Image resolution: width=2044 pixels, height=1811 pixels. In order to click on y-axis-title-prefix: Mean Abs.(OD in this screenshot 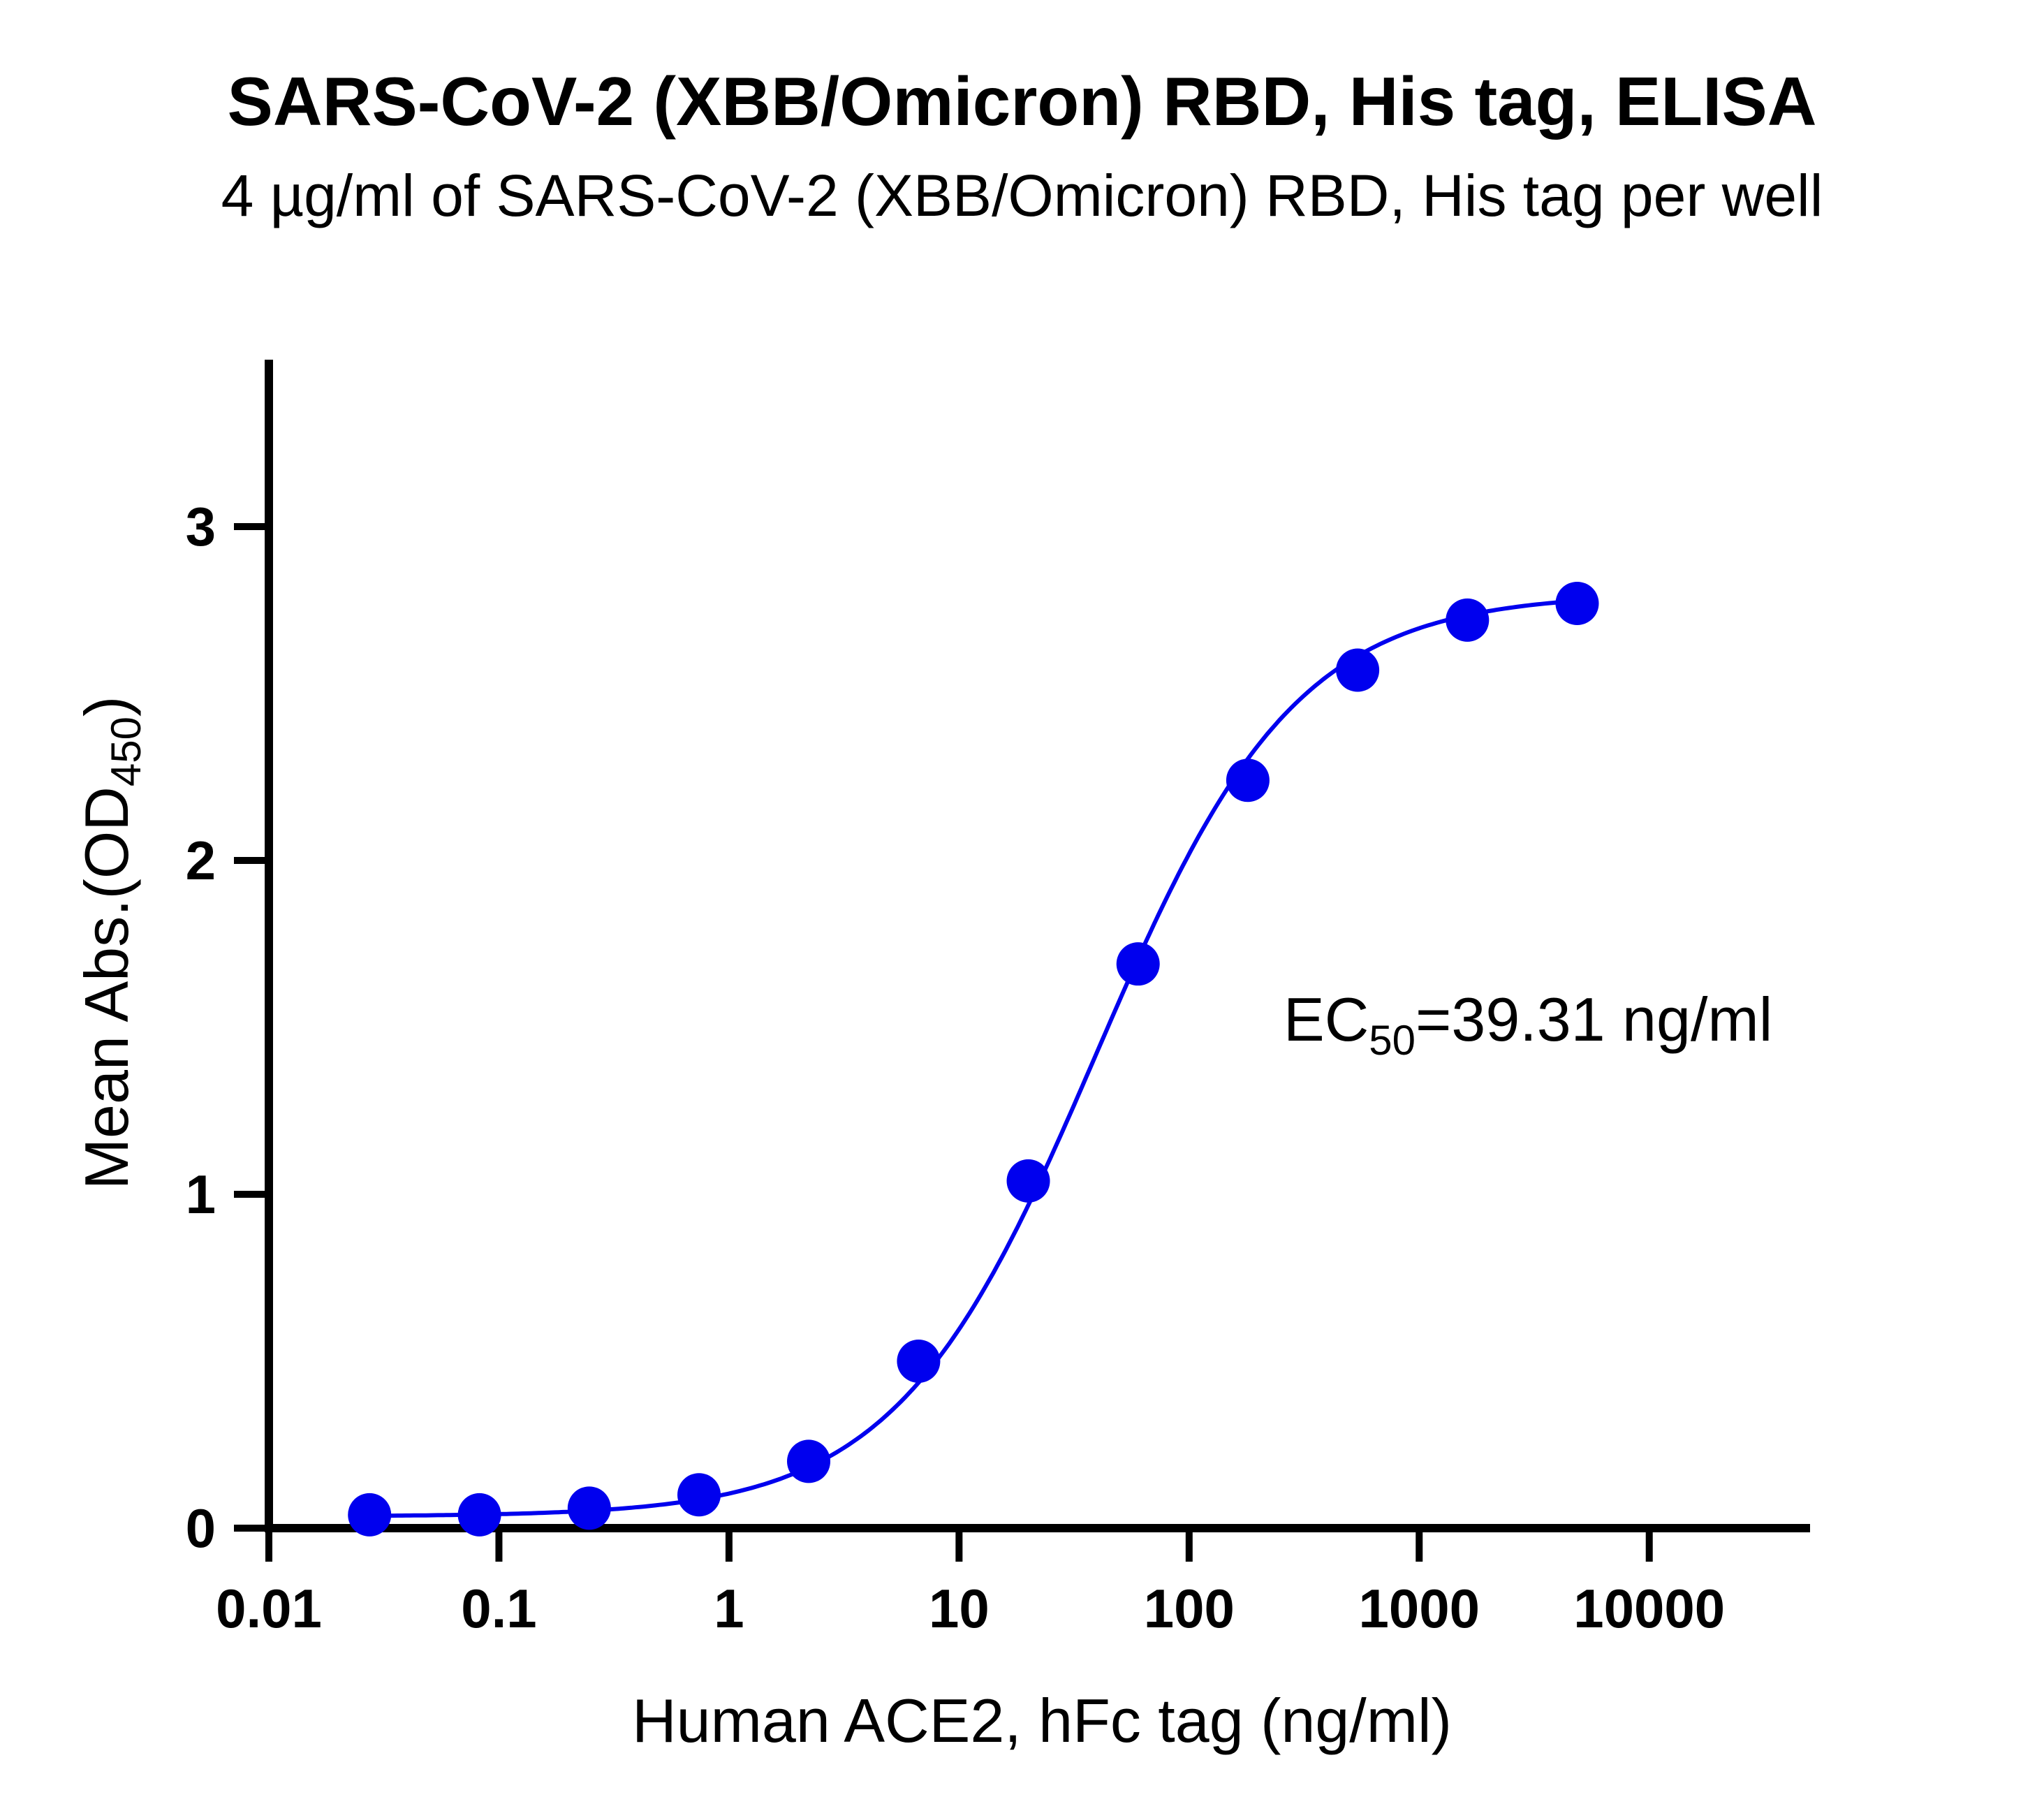, I will do `click(106, 988)`.